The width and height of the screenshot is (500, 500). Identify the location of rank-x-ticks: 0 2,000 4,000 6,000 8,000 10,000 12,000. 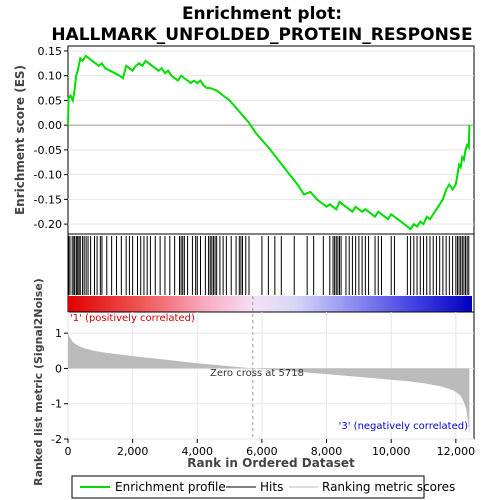
(270, 448).